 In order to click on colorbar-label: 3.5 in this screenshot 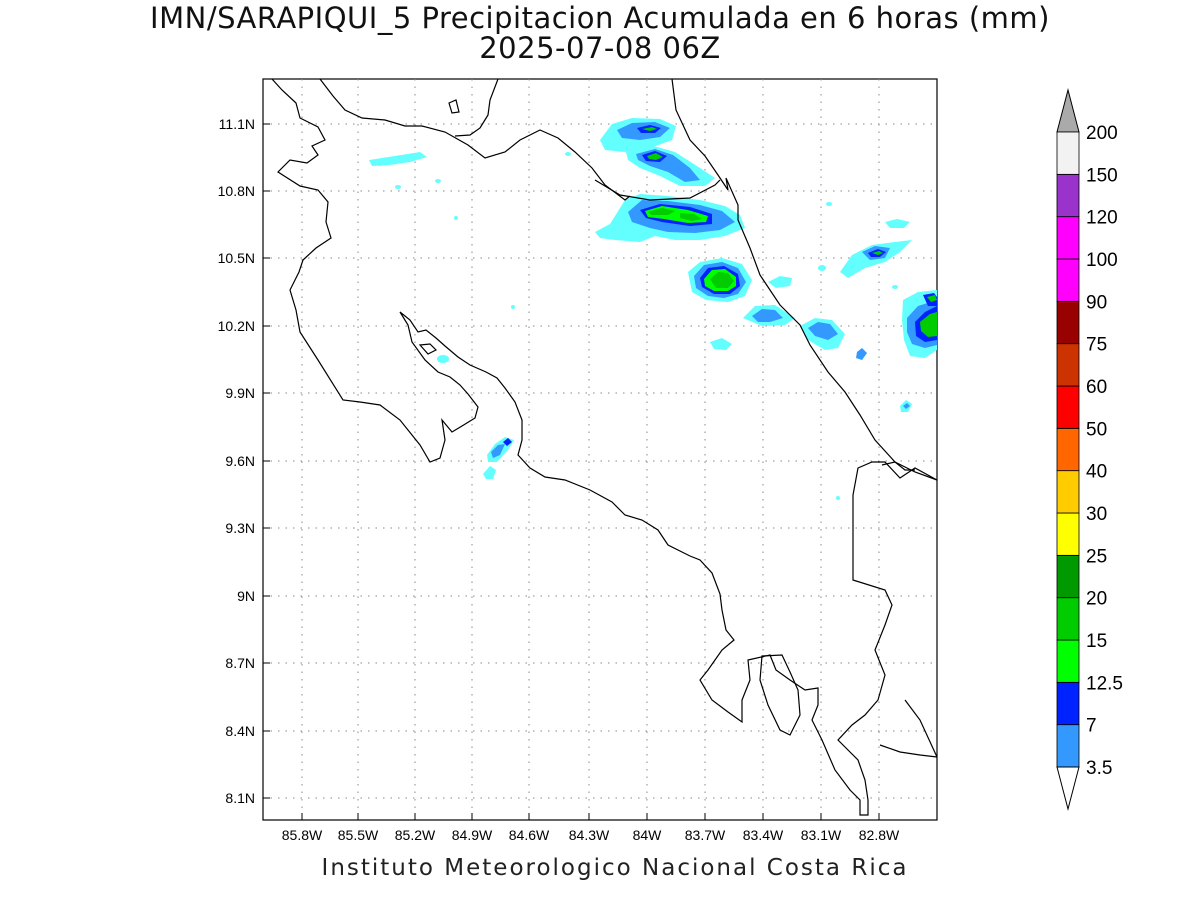, I will do `click(1099, 768)`.